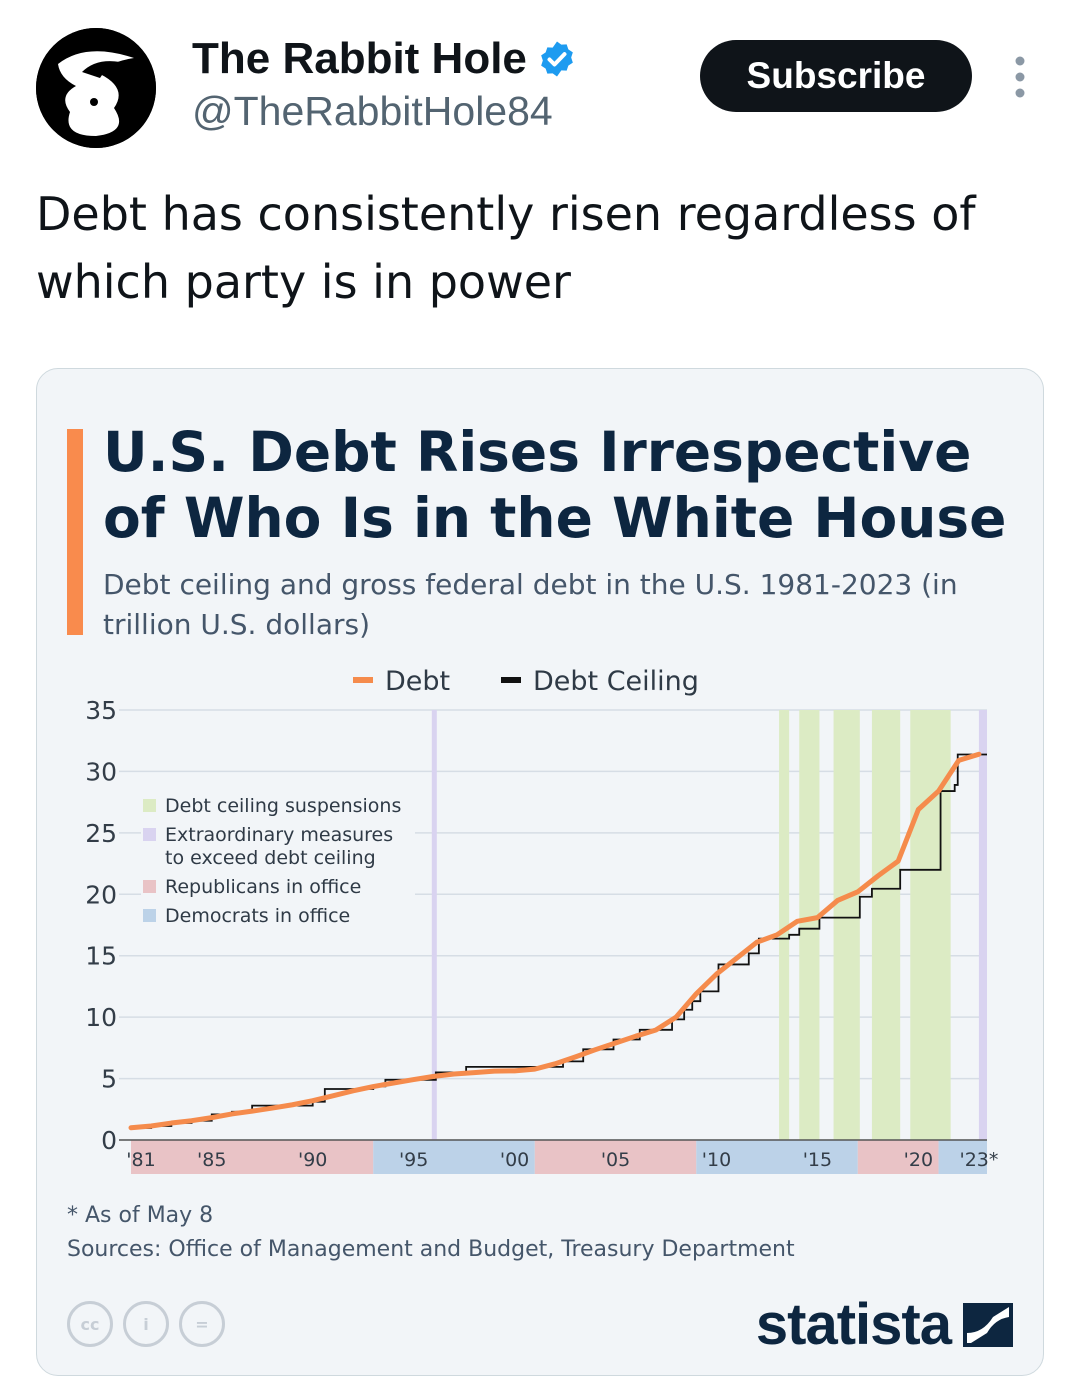  I want to click on y-tick-label: 30, so click(101, 771).